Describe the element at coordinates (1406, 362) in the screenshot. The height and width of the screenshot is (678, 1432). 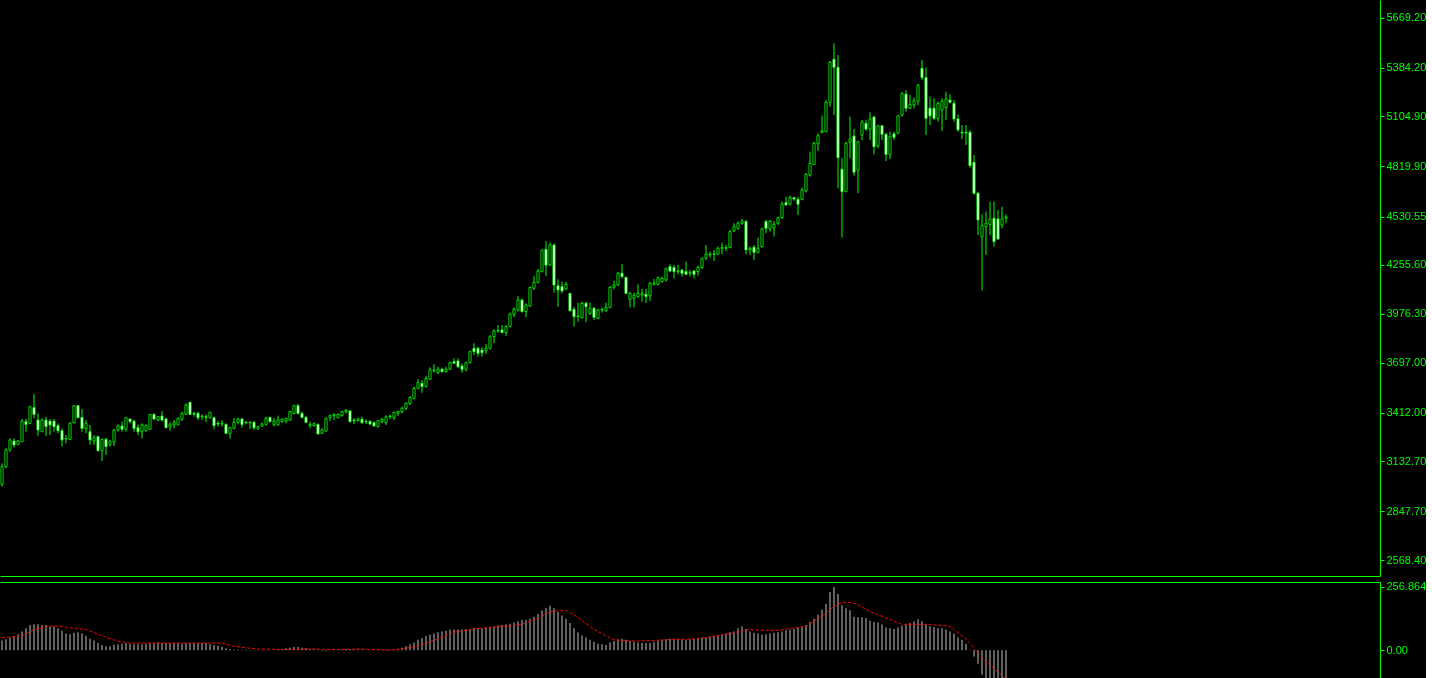
I see `y-tick-label: 3697.00` at that location.